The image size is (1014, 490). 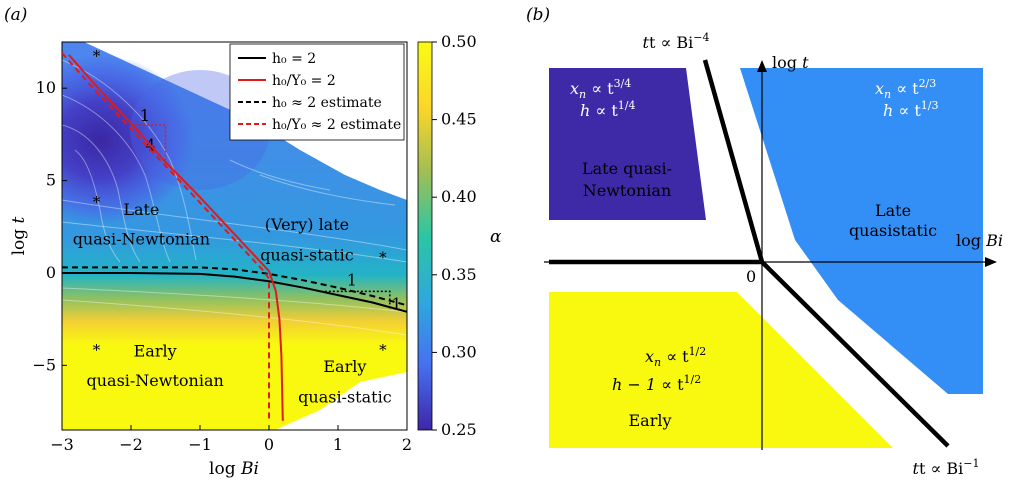 What do you see at coordinates (701, 37) in the screenshot?
I see `boundary-label-top-exp: −4` at bounding box center [701, 37].